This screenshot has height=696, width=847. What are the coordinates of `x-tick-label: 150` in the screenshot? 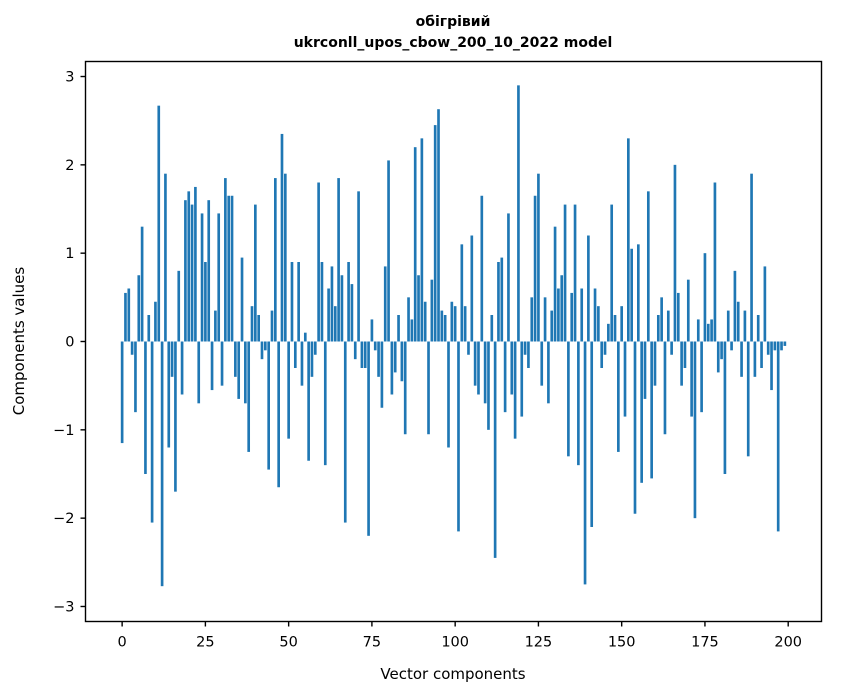 It's located at (622, 643).